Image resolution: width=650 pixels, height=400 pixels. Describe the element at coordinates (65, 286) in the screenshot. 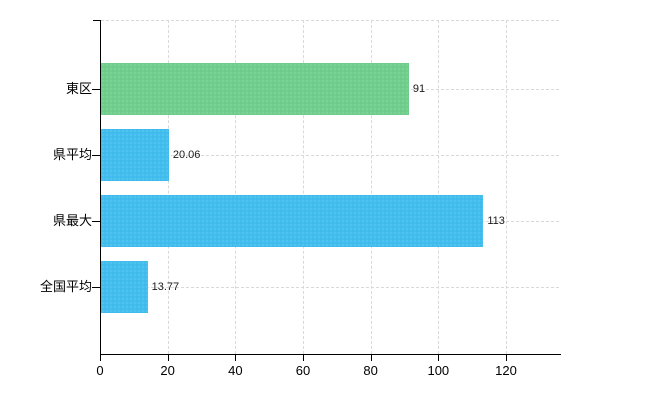

I see `y-category-label: 全国平均` at that location.